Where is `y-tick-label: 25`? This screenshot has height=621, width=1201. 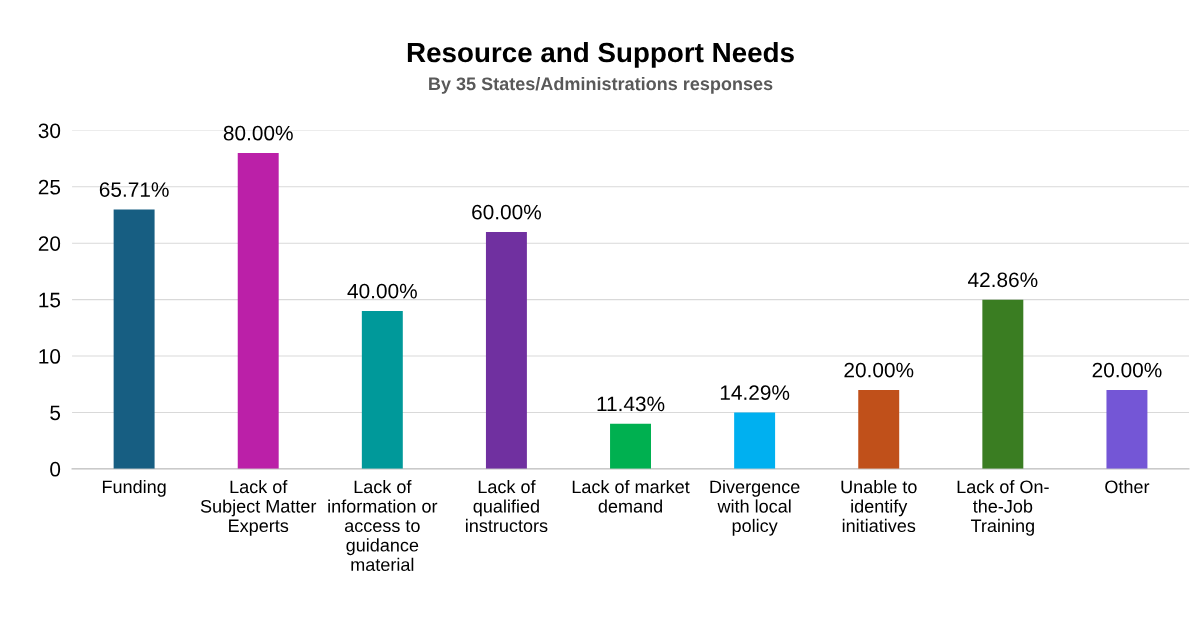
y-tick-label: 25 is located at coordinates (49, 187).